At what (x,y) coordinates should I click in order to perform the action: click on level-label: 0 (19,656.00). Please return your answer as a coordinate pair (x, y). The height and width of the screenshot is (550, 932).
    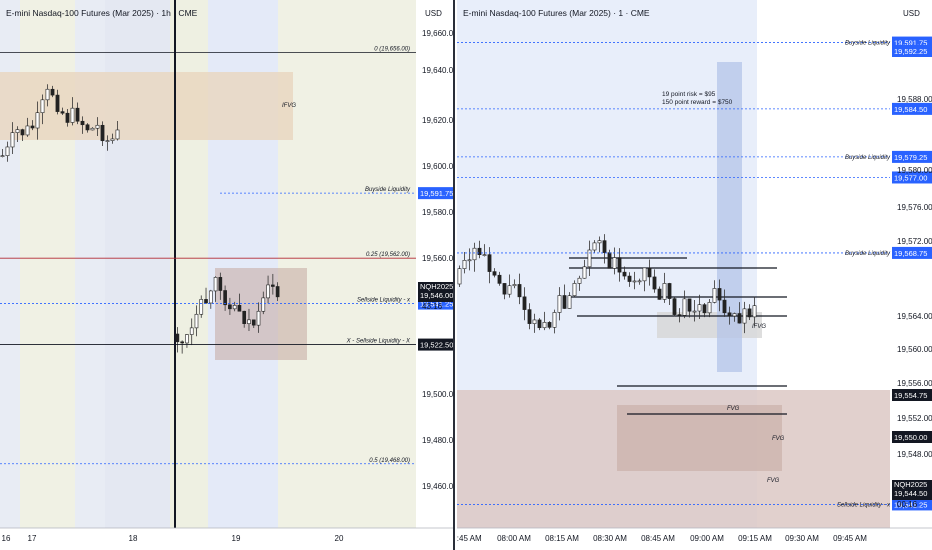
    Looking at the image, I should click on (392, 50).